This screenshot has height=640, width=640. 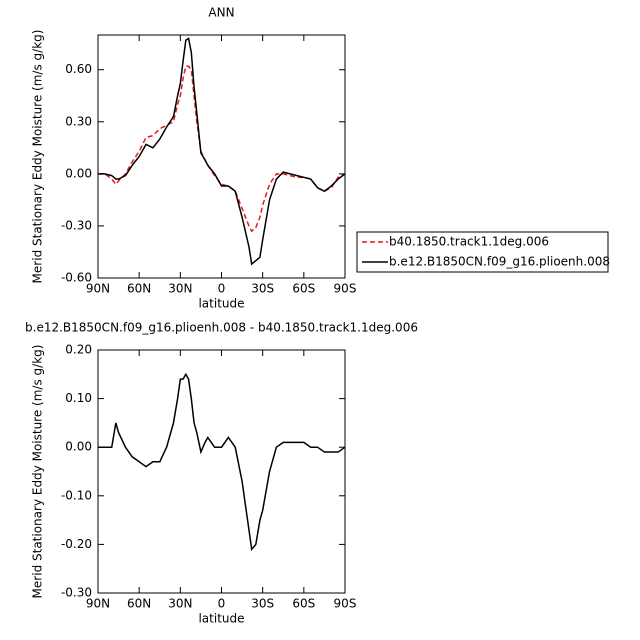 What do you see at coordinates (78, 350) in the screenshot?
I see `y-tick-label: 0.20` at bounding box center [78, 350].